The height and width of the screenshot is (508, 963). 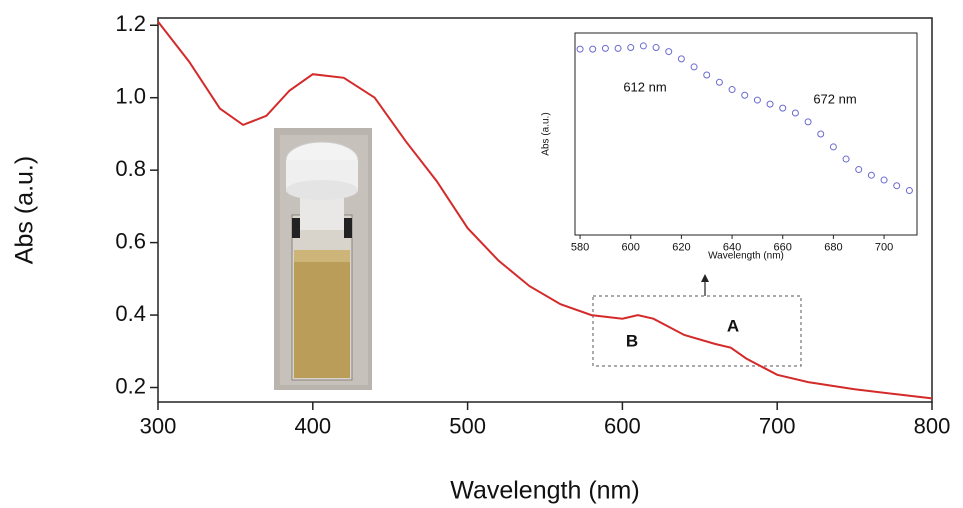 I want to click on plot-frame, so click(x=746, y=134).